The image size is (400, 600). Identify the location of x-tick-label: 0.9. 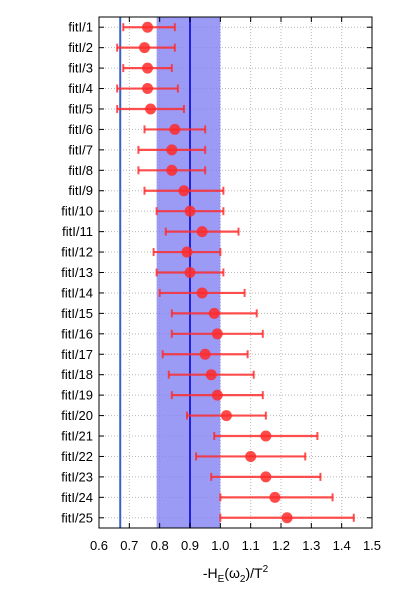
(190, 545).